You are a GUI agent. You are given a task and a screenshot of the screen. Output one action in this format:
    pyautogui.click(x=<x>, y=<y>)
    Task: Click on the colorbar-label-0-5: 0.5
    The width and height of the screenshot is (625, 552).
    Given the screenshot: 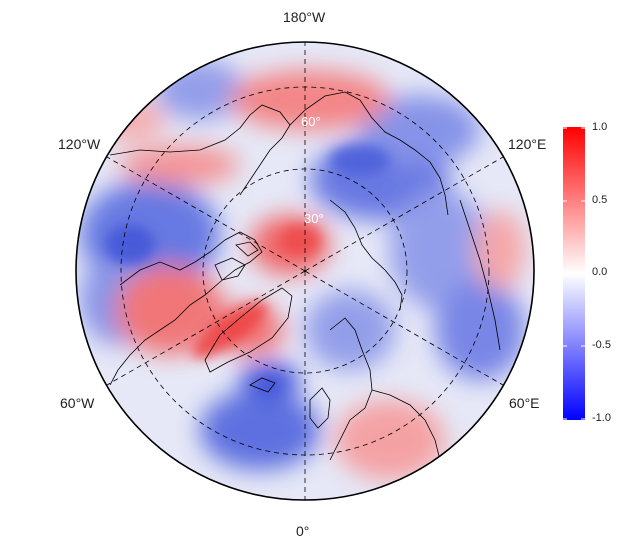 What is the action you would take?
    pyautogui.click(x=600, y=200)
    